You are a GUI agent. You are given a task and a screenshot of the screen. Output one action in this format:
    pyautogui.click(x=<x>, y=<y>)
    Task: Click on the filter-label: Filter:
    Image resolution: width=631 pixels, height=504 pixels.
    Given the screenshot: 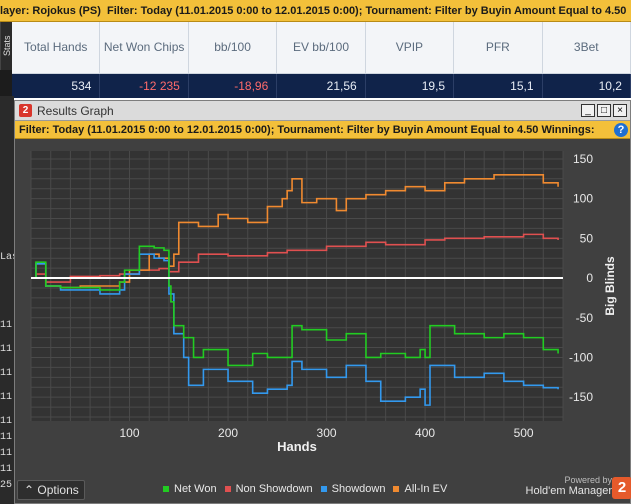 What is the action you would take?
    pyautogui.click(x=122, y=11)
    